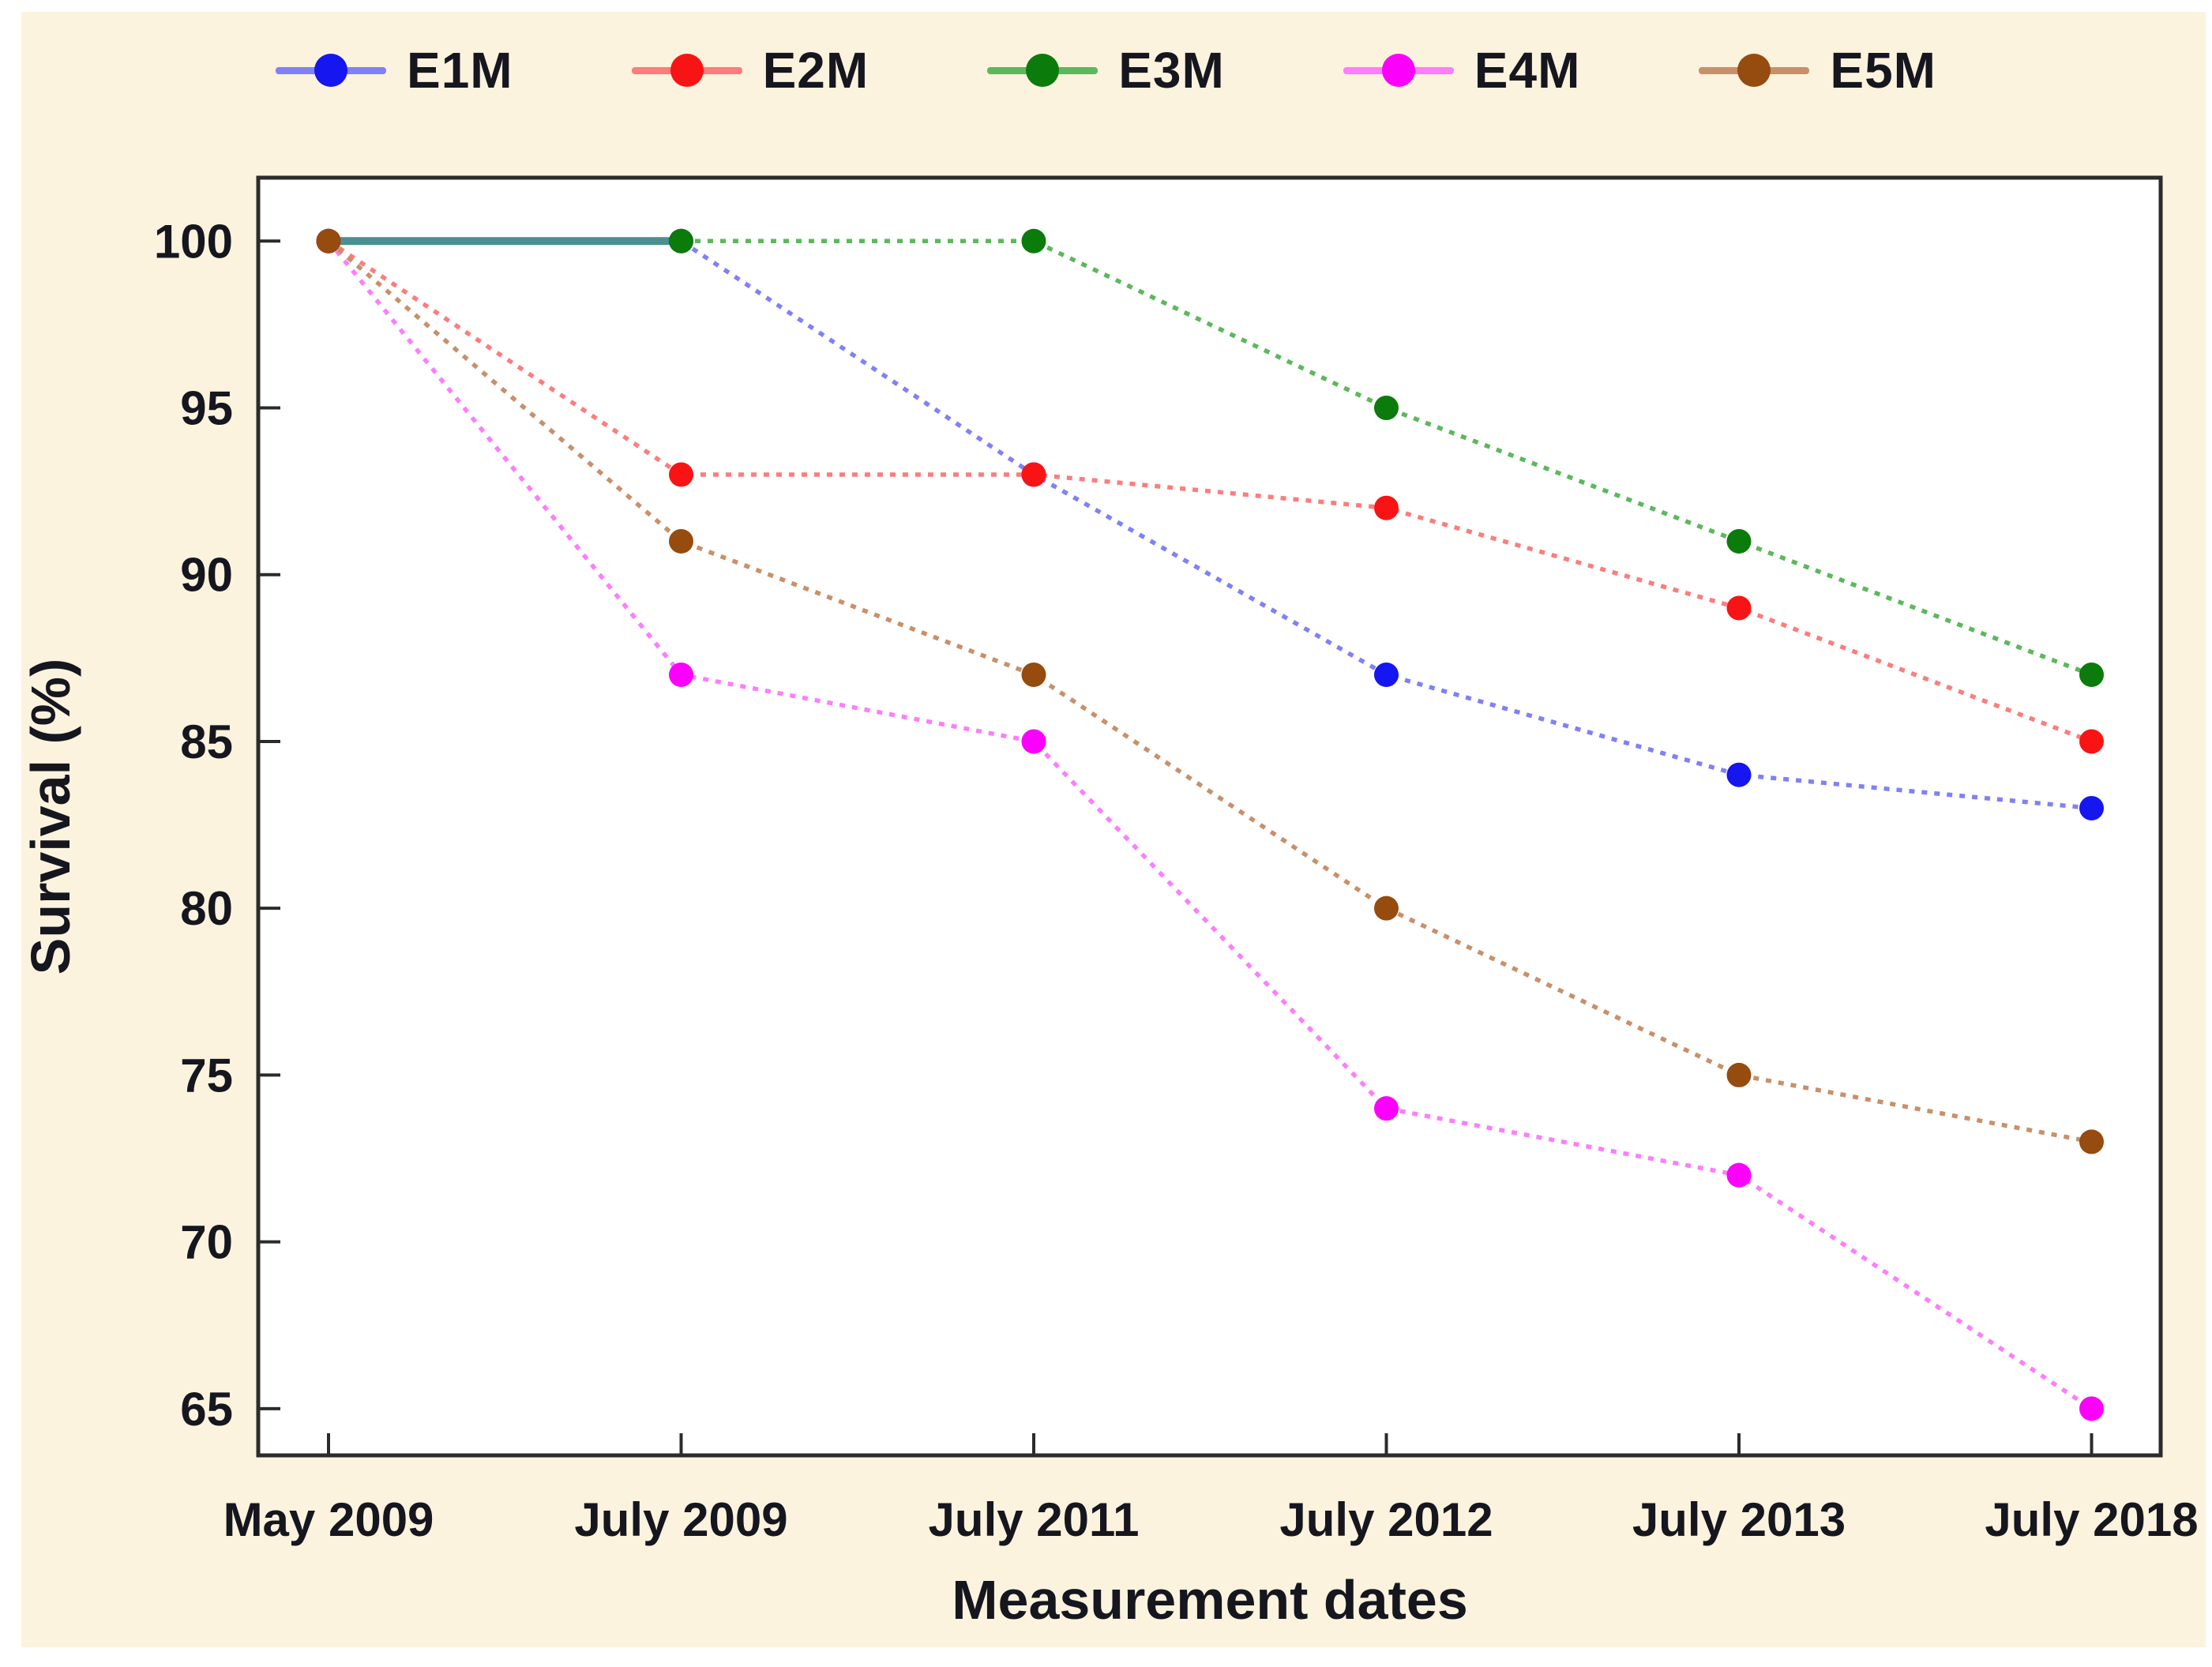  Describe the element at coordinates (1034, 1519) in the screenshot. I see `x-tick-label: July 2011` at that location.